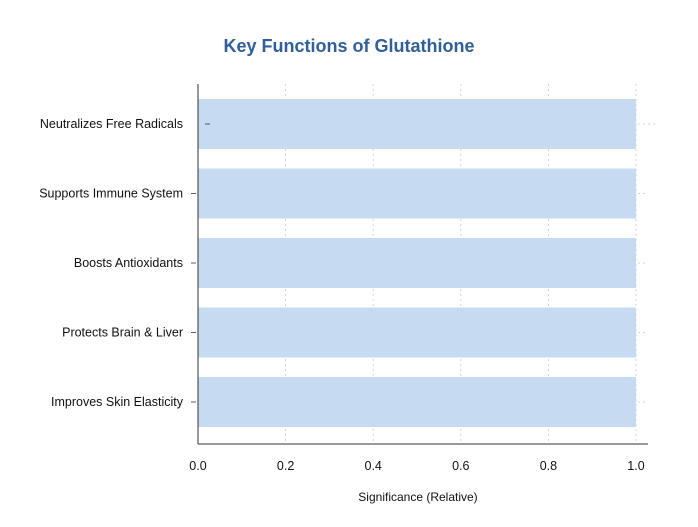 The width and height of the screenshot is (698, 527). I want to click on x-tick-label: 0.6, so click(460, 466).